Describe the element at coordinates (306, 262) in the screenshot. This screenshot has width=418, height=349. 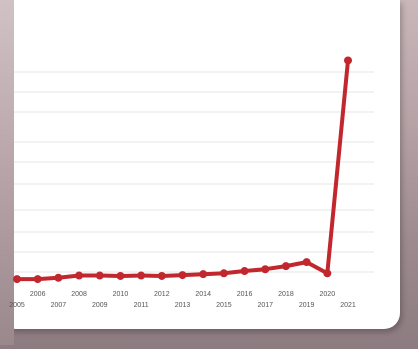
I see `data-point-2019` at that location.